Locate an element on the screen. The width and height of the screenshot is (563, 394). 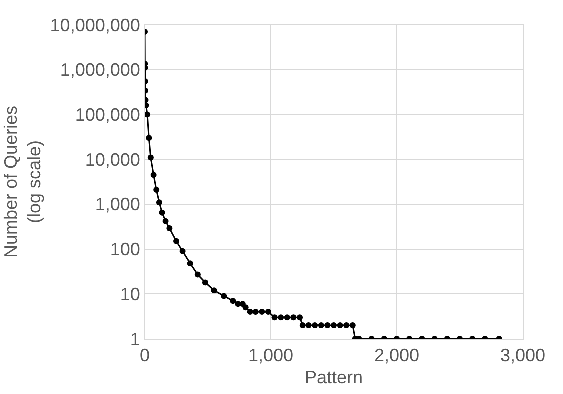
y-tick-label: 100,000 is located at coordinates (107, 115).